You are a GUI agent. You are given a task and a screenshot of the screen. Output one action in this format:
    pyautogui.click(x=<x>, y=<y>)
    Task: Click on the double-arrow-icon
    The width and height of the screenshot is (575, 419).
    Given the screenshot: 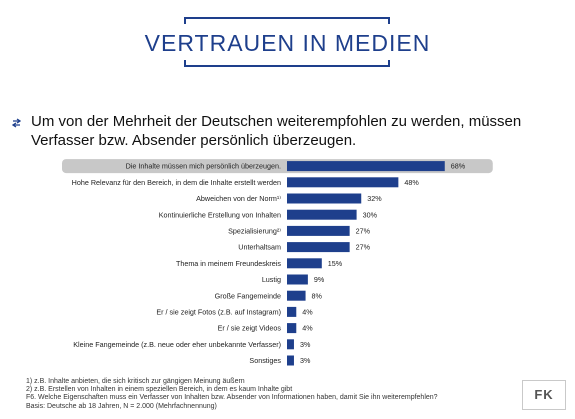 What is the action you would take?
    pyautogui.click(x=16, y=123)
    